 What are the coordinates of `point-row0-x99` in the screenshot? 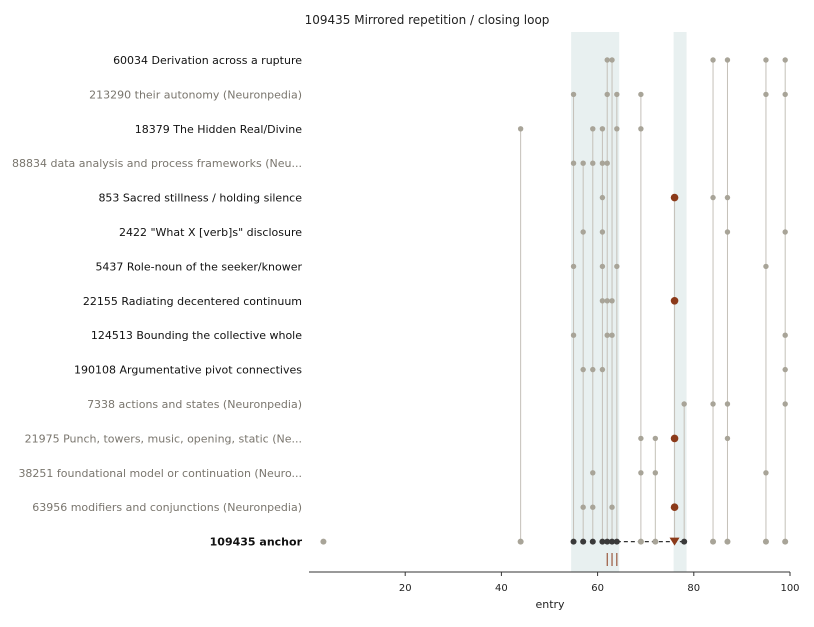 It's located at (785, 60).